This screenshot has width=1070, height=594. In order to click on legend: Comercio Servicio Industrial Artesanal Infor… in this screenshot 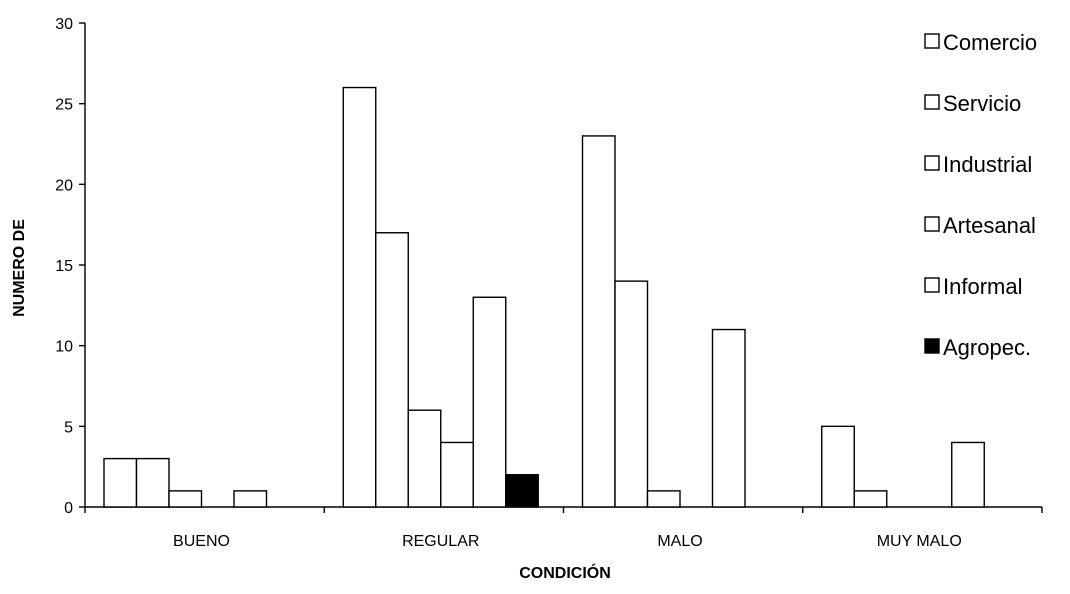, I will do `click(980, 195)`.